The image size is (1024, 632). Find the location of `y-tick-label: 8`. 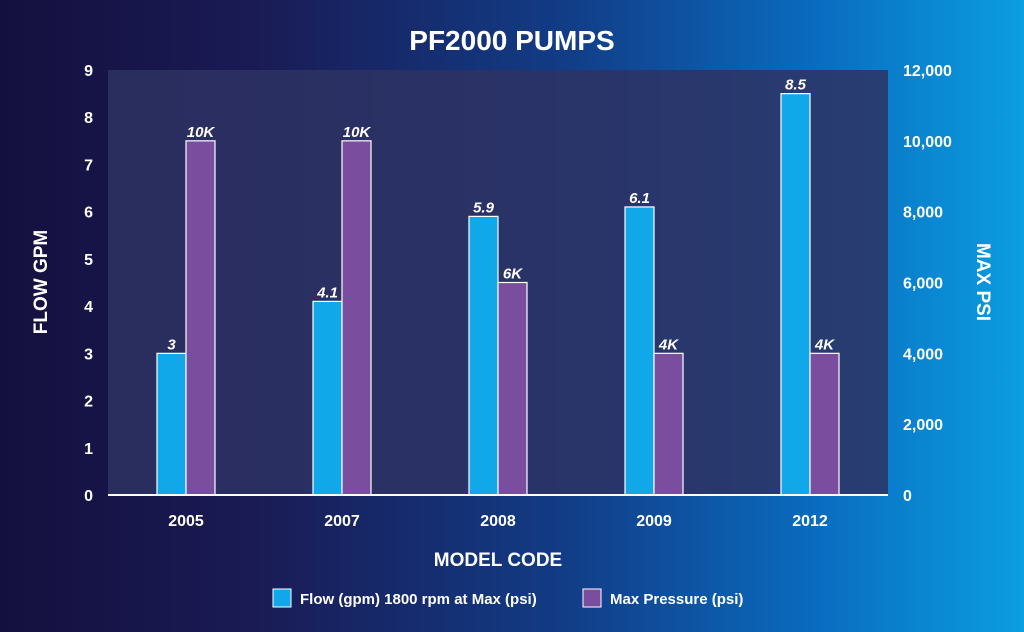

y-tick-label: 8 is located at coordinates (88, 118).